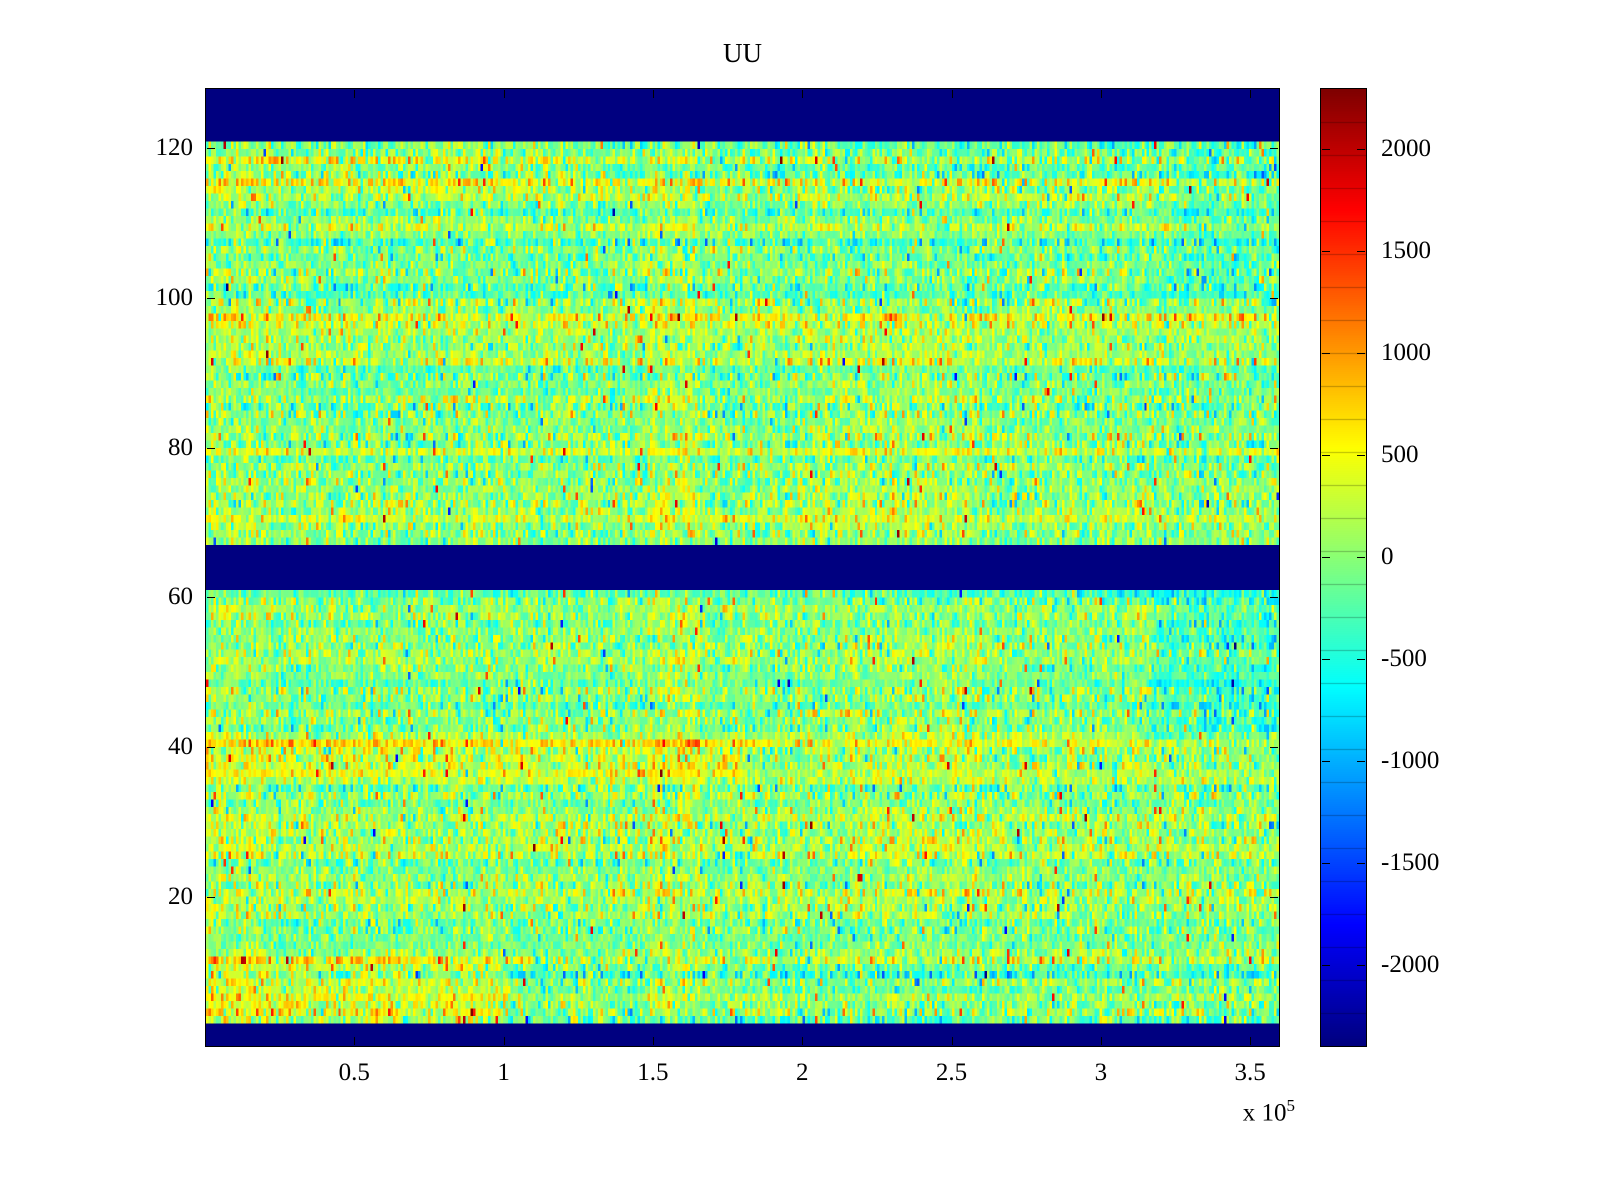  I want to click on y-tick-label: 80, so click(180, 447).